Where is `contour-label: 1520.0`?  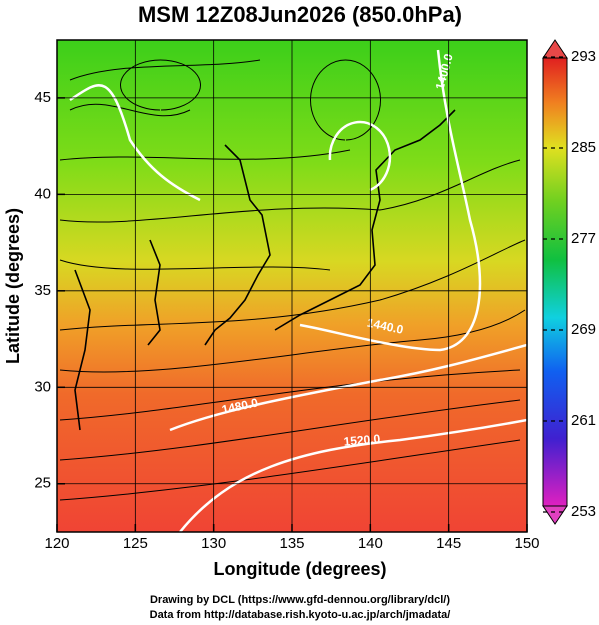
contour-label: 1520.0 is located at coordinates (362, 440).